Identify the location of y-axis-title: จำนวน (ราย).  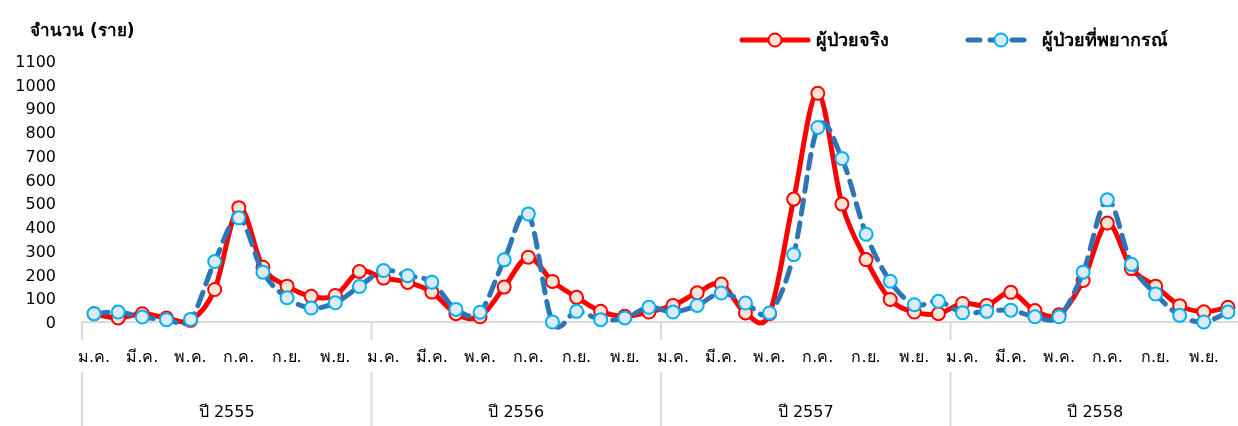
(82, 30).